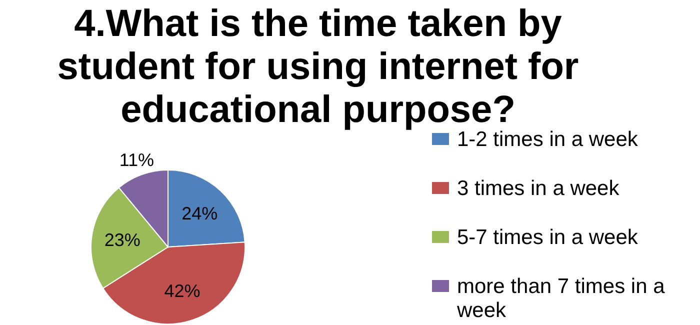 The width and height of the screenshot is (700, 325). I want to click on legend-label: more than 7 times in a week, so click(561, 298).